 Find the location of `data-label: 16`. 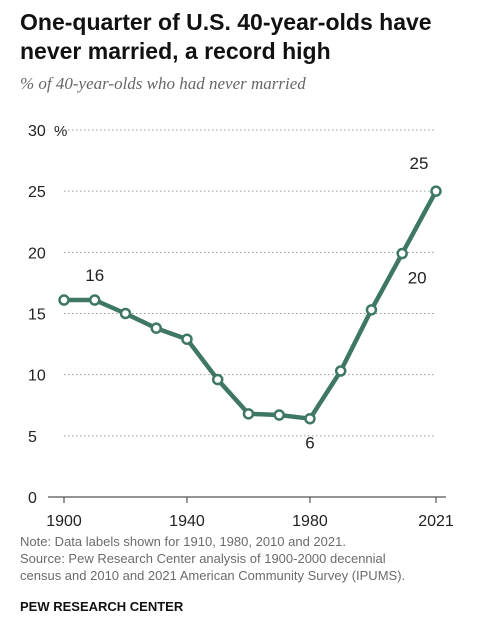

data-label: 16 is located at coordinates (94, 275).